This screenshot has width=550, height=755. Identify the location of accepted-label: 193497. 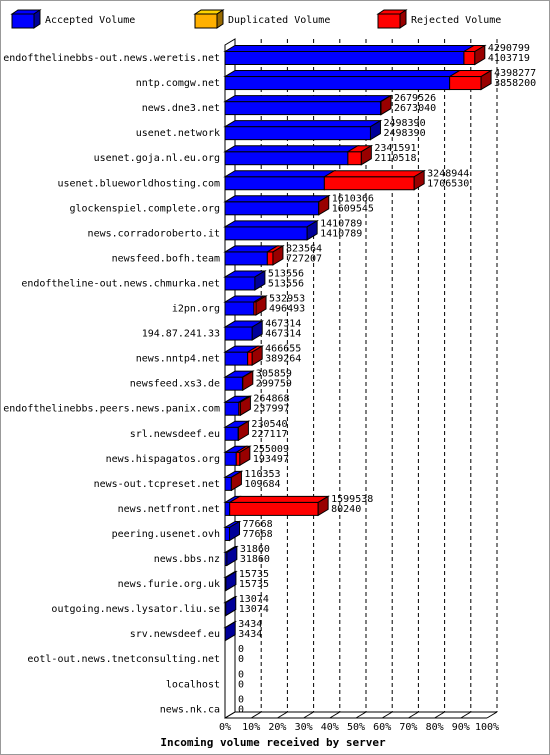
(271, 459).